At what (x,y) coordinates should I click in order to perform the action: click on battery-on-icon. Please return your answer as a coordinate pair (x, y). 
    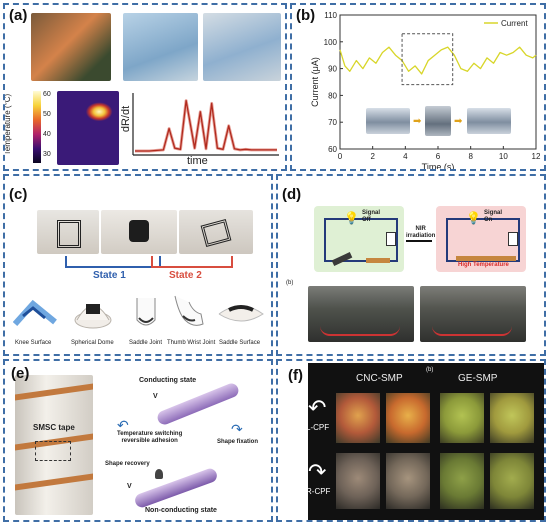
    Looking at the image, I should click on (513, 239).